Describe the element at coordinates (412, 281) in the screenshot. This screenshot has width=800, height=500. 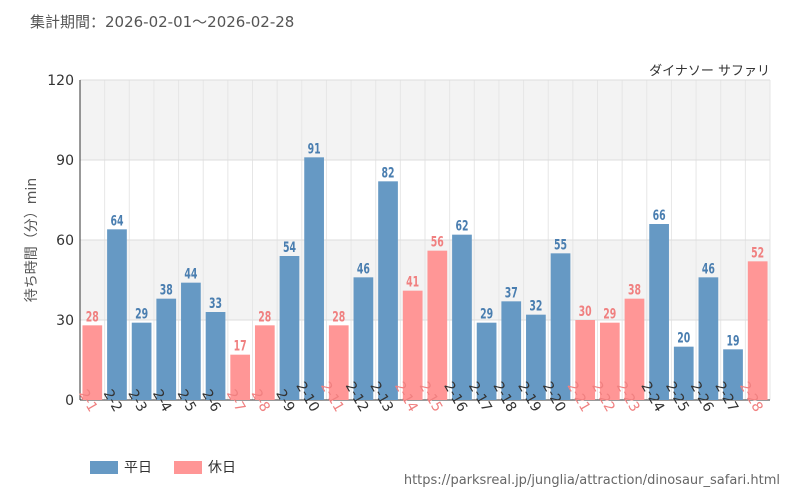
I see `value-label: 41` at that location.